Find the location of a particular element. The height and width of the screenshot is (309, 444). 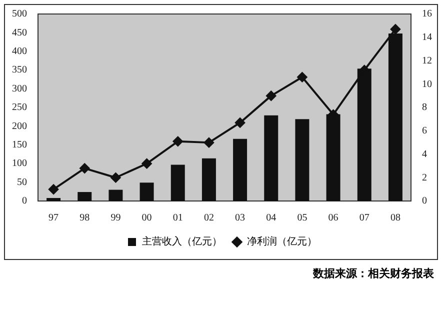

y2-tick-label: 12 is located at coordinates (427, 60).